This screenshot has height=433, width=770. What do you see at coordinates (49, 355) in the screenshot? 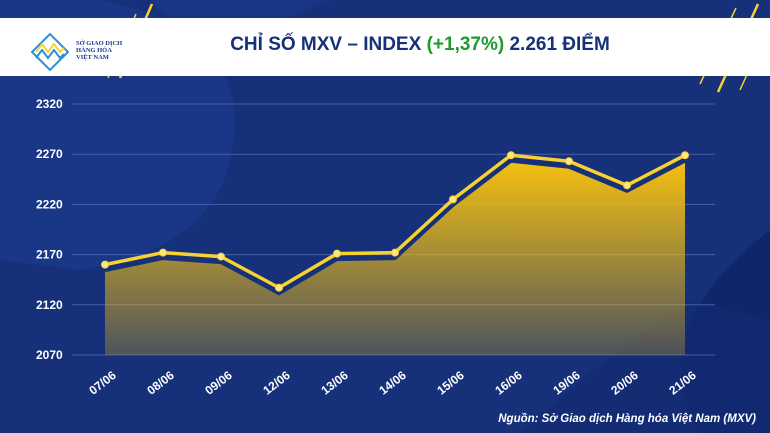
I see `y-tick-label: 2070` at bounding box center [49, 355].